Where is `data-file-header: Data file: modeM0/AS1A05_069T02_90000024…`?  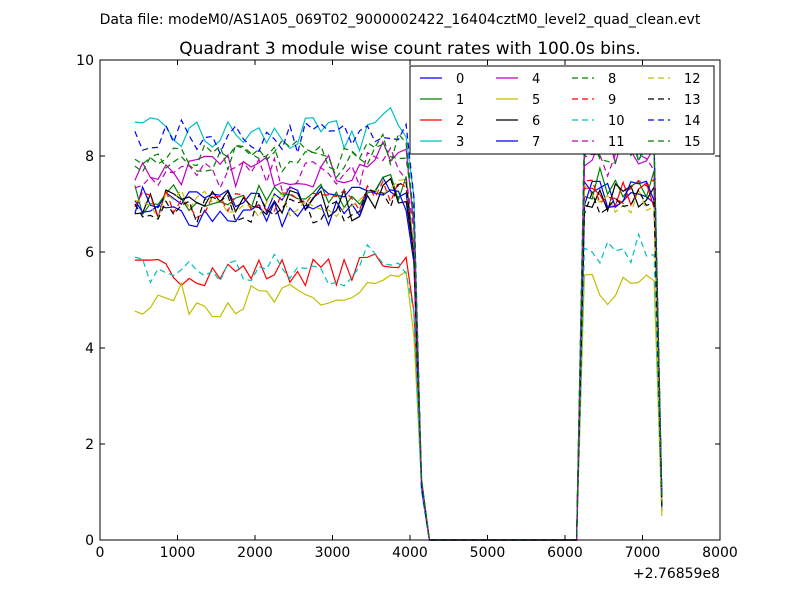
data-file-header: Data file: modeM0/AS1A05_069T02_90000024… is located at coordinates (400, 20).